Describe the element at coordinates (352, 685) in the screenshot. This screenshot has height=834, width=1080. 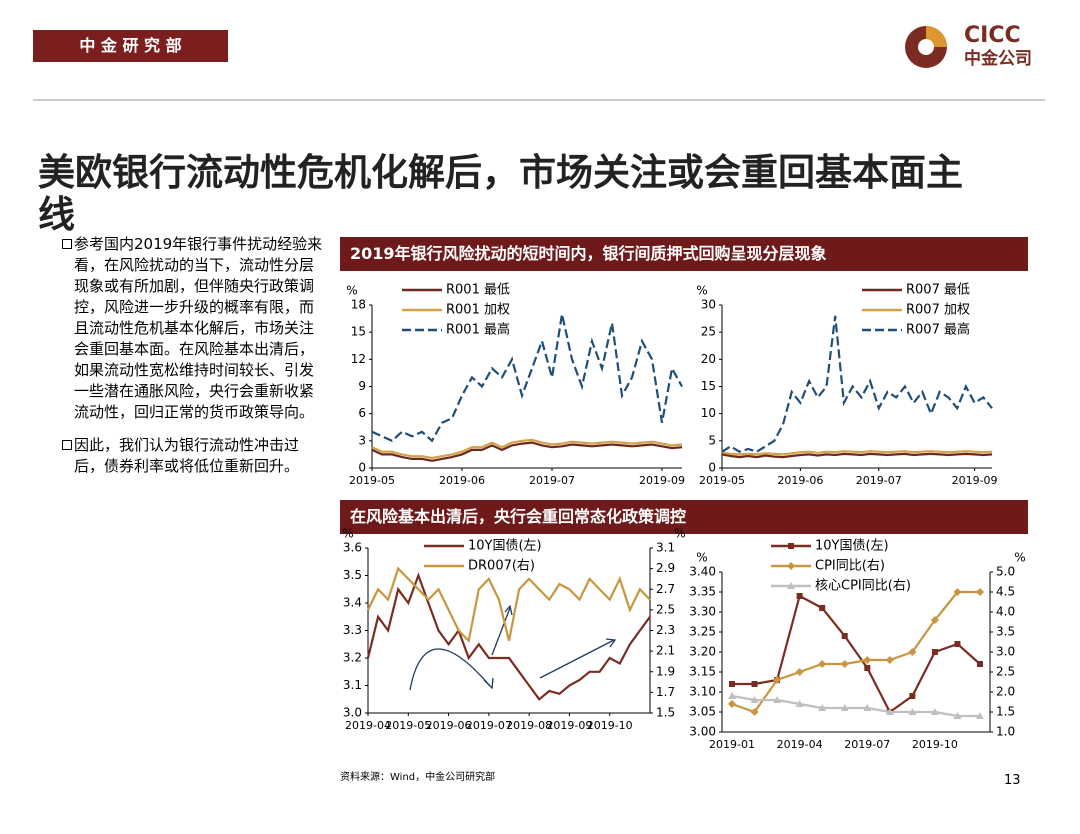
I see `y-tick-label: 3.1` at that location.